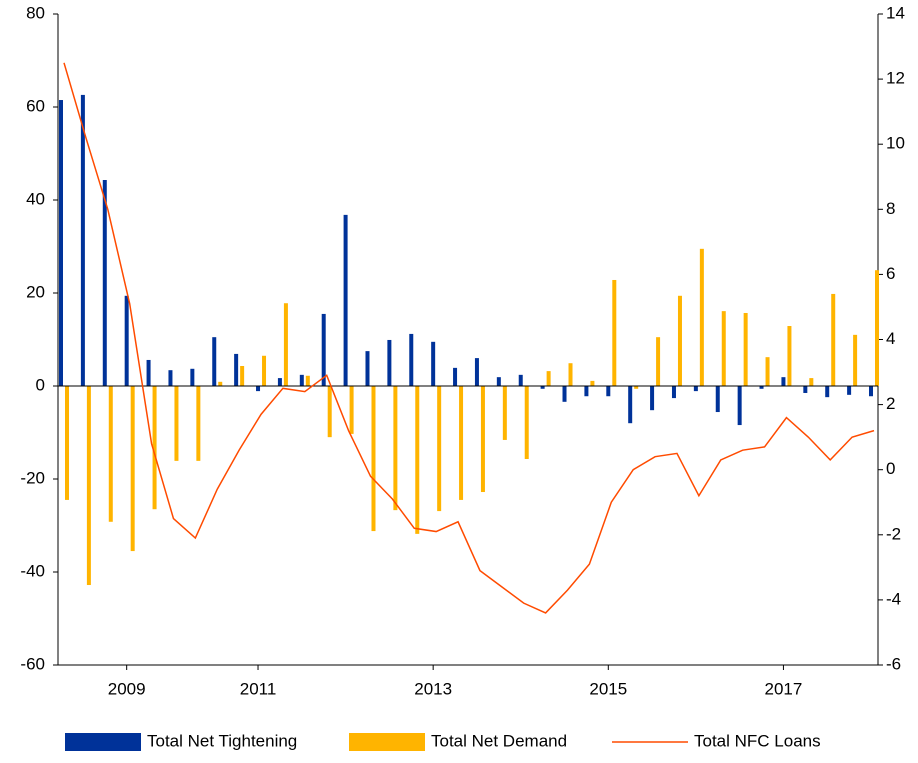  I want to click on y2-tick-label: 8, so click(890, 208).